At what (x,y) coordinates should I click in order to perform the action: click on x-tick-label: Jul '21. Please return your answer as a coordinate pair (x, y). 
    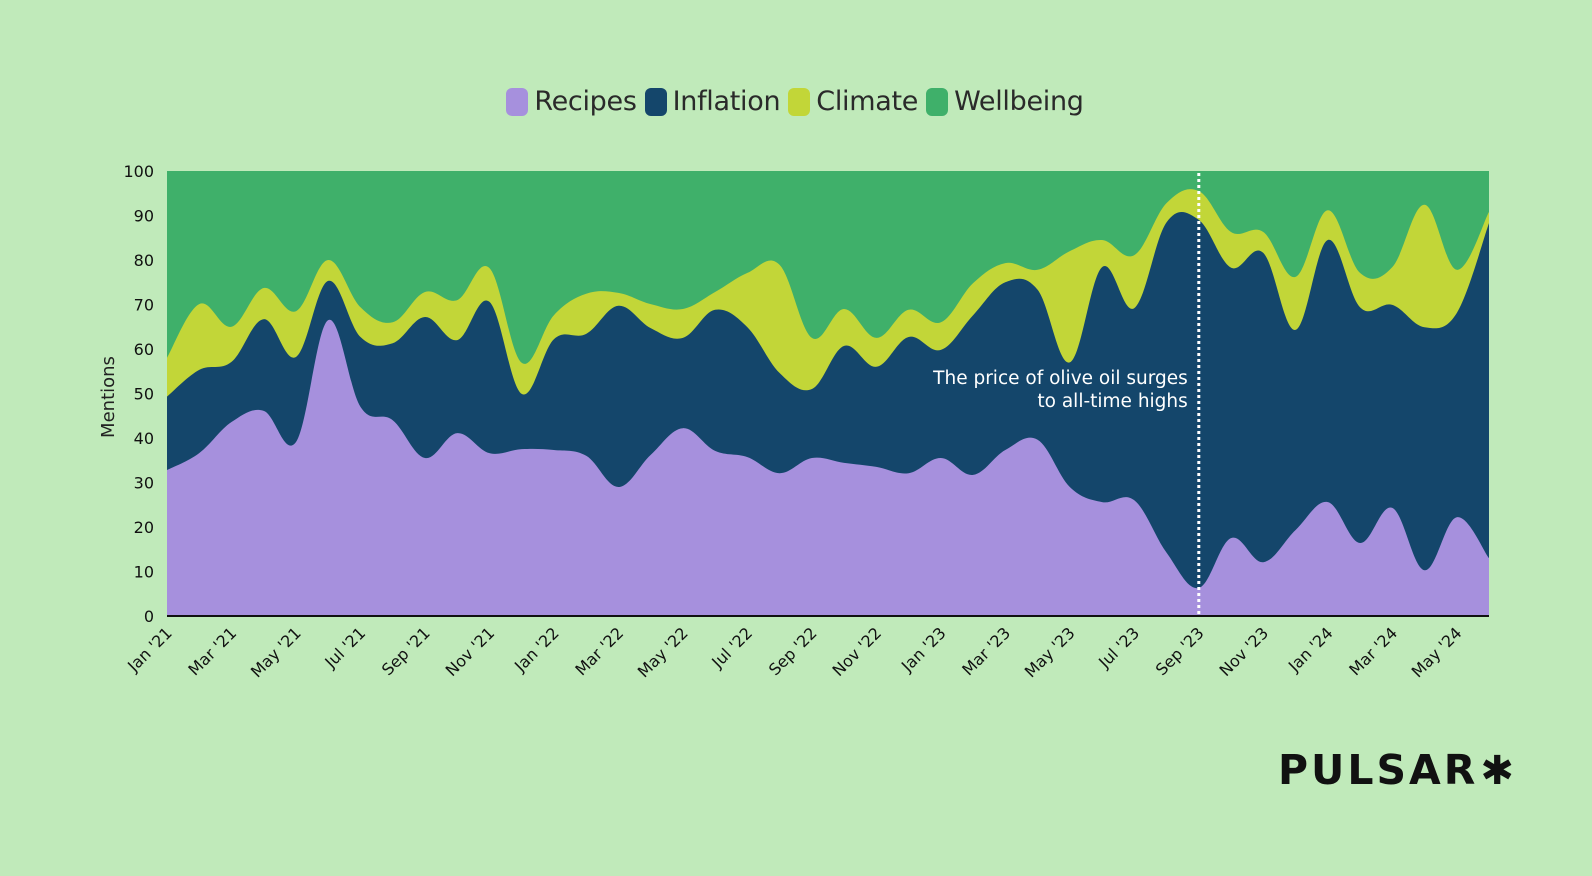
    Looking at the image, I should click on (344, 647).